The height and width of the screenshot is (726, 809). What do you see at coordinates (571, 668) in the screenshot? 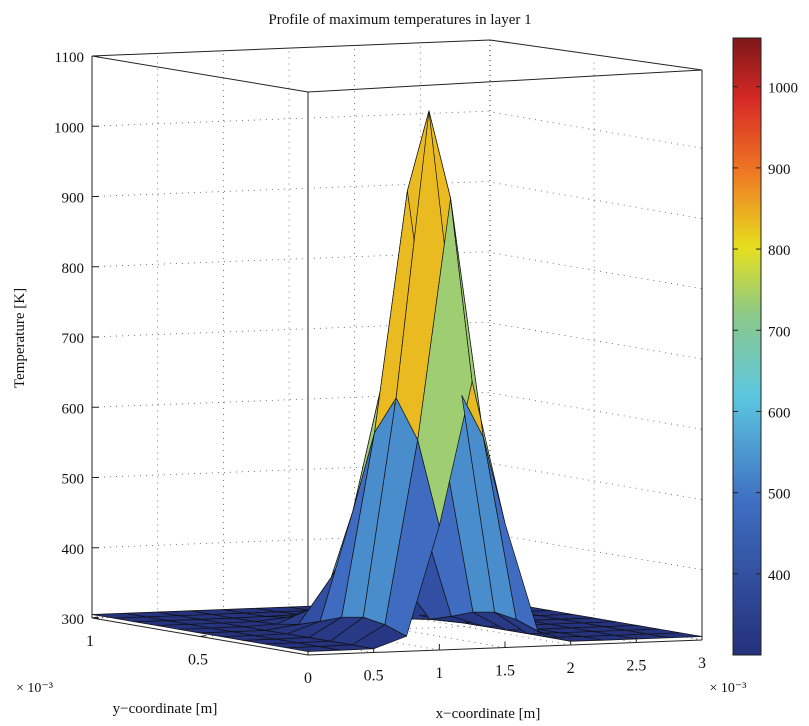
I see `x-tick-label: 2` at bounding box center [571, 668].